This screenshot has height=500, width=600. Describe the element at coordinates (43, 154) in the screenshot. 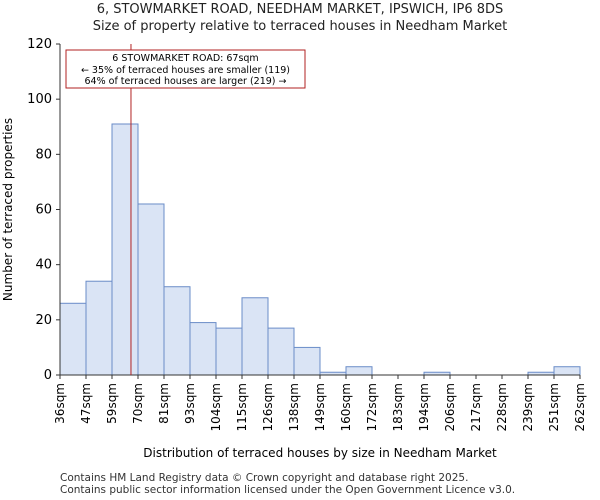

I see `y-tick-label: 80` at that location.